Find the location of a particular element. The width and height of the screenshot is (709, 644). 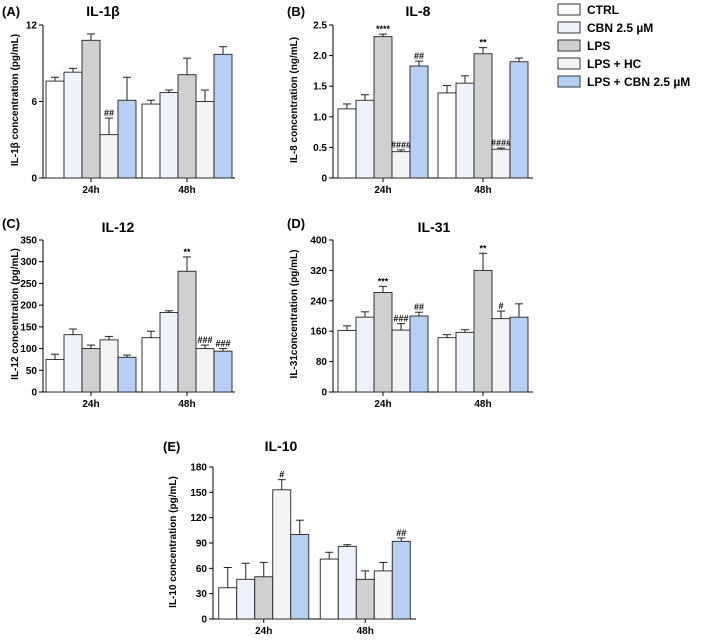

significance-label: **** is located at coordinates (383, 29).